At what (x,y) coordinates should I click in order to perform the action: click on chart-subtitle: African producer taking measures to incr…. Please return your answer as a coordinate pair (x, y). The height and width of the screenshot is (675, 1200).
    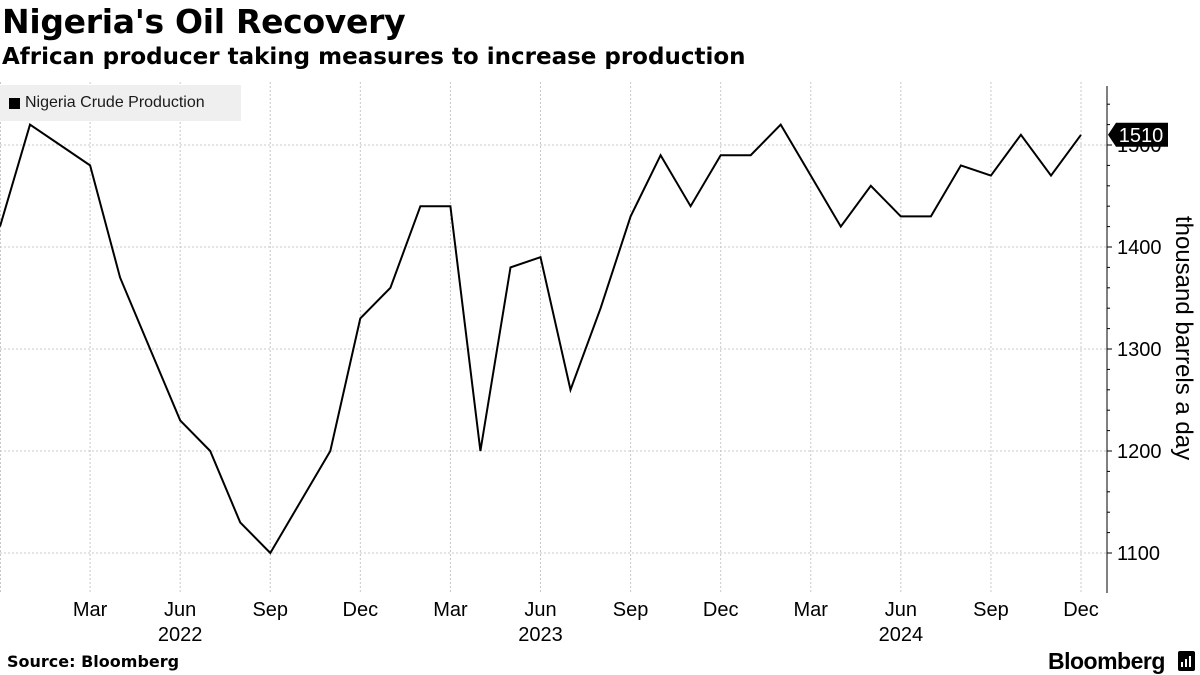
    Looking at the image, I should click on (374, 57).